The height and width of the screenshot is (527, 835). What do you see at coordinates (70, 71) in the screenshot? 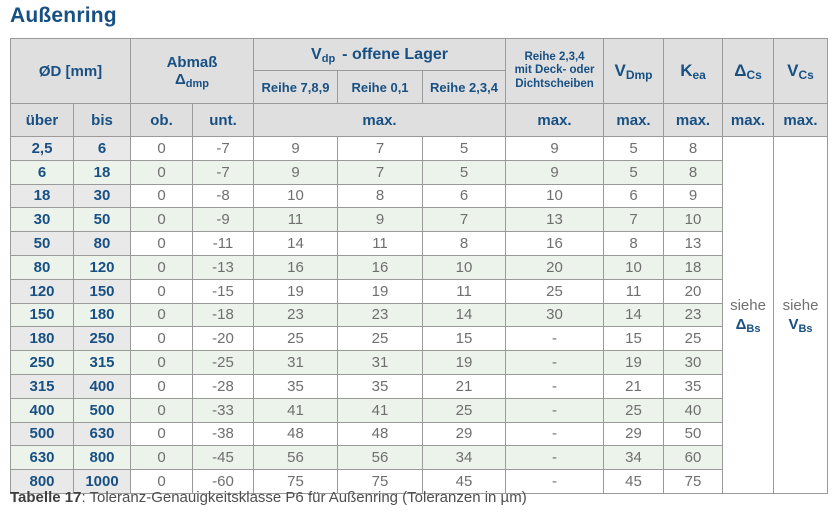
I see `col-header-diameter: ØD [mm]` at bounding box center [70, 71].